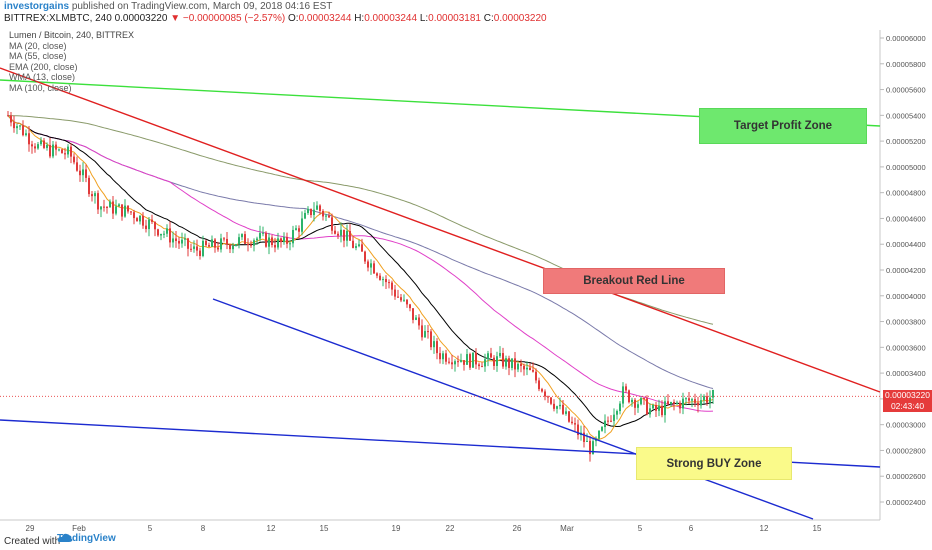 Image resolution: width=932 pixels, height=550 pixels. Describe the element at coordinates (906, 347) in the screenshot. I see `y-tick-label: 0.00003600` at that location.